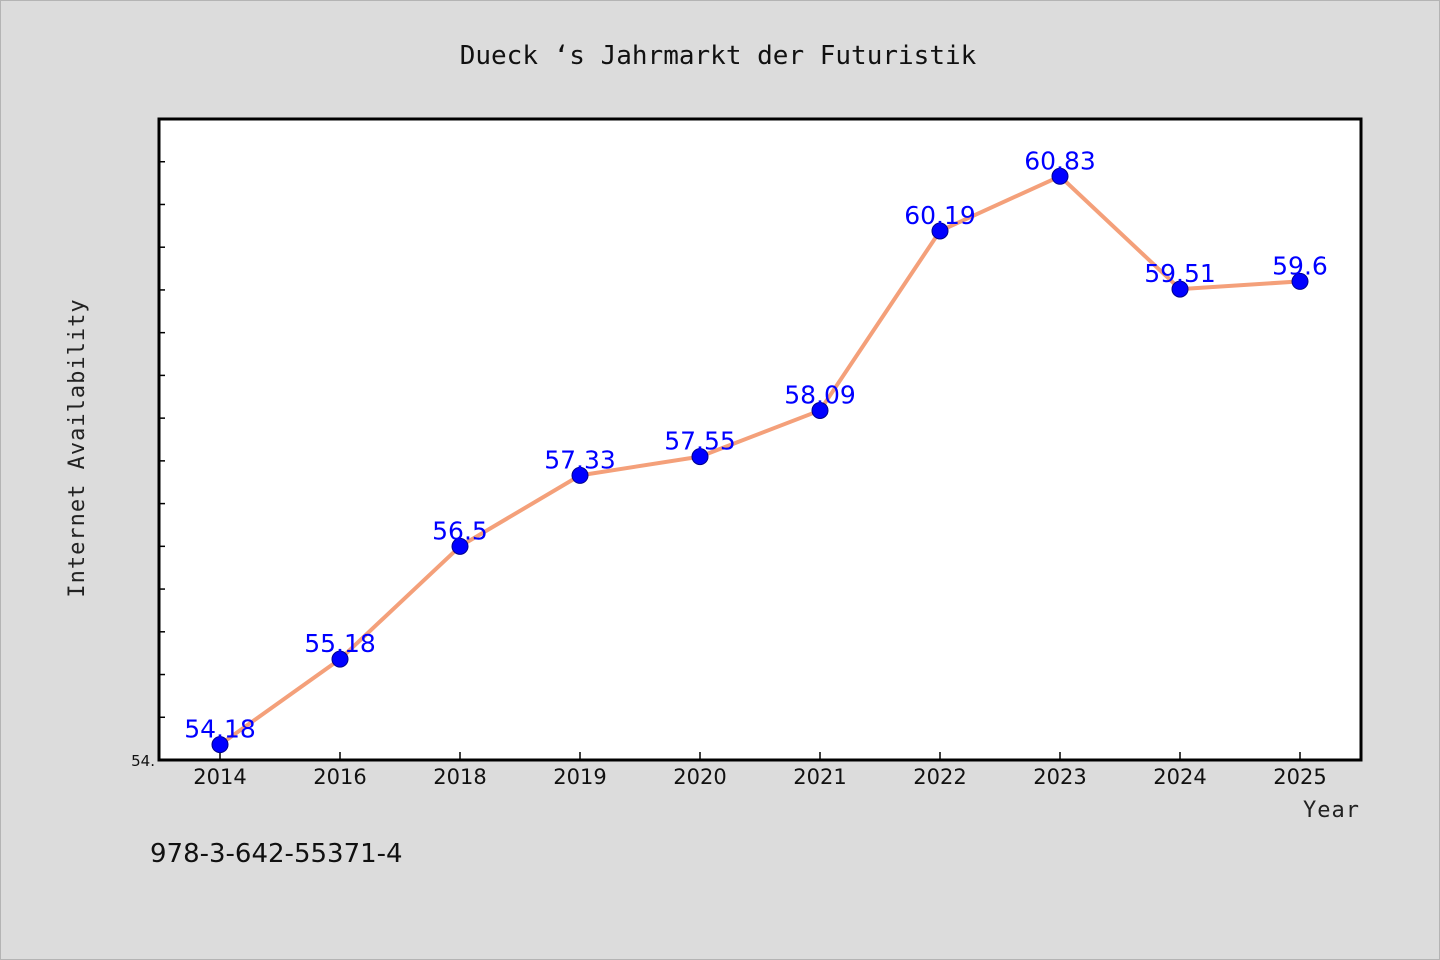 The image size is (1440, 960). Describe the element at coordinates (143, 761) in the screenshot. I see `y-tick-label: 54.` at that location.